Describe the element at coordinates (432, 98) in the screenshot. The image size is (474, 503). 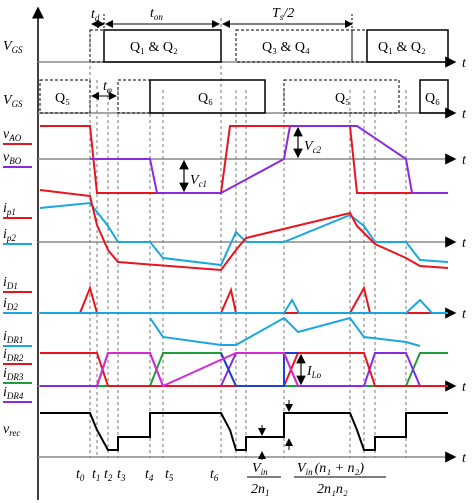
I see `gate-q6-b: Q₆` at that location.